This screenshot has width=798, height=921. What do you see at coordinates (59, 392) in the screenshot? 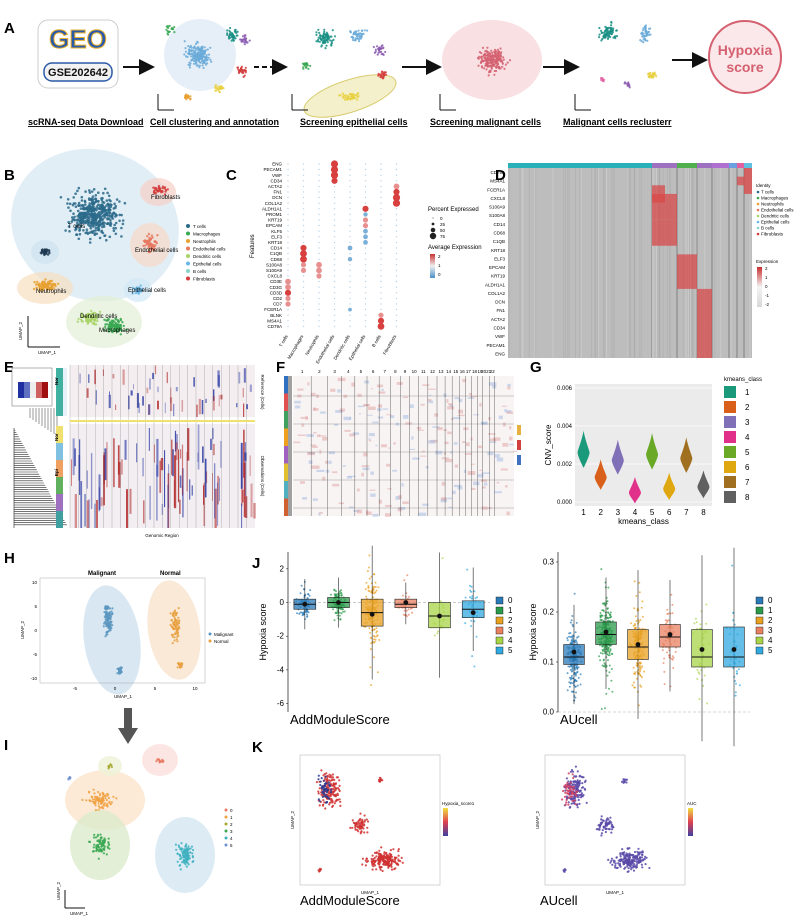
I see `cnv-ref-annot` at bounding box center [59, 392].